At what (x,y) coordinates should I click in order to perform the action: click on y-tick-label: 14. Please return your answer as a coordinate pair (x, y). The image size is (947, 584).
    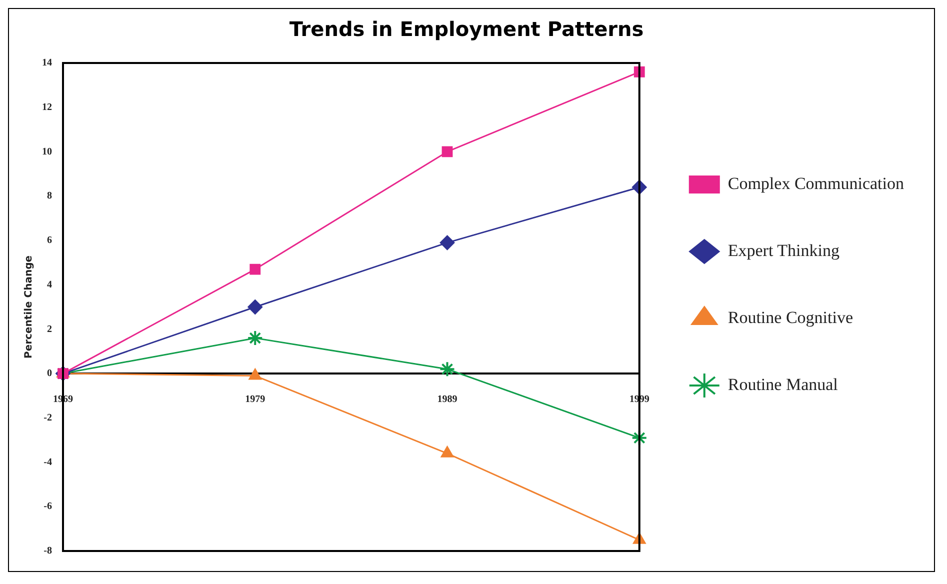
    Looking at the image, I should click on (47, 63).